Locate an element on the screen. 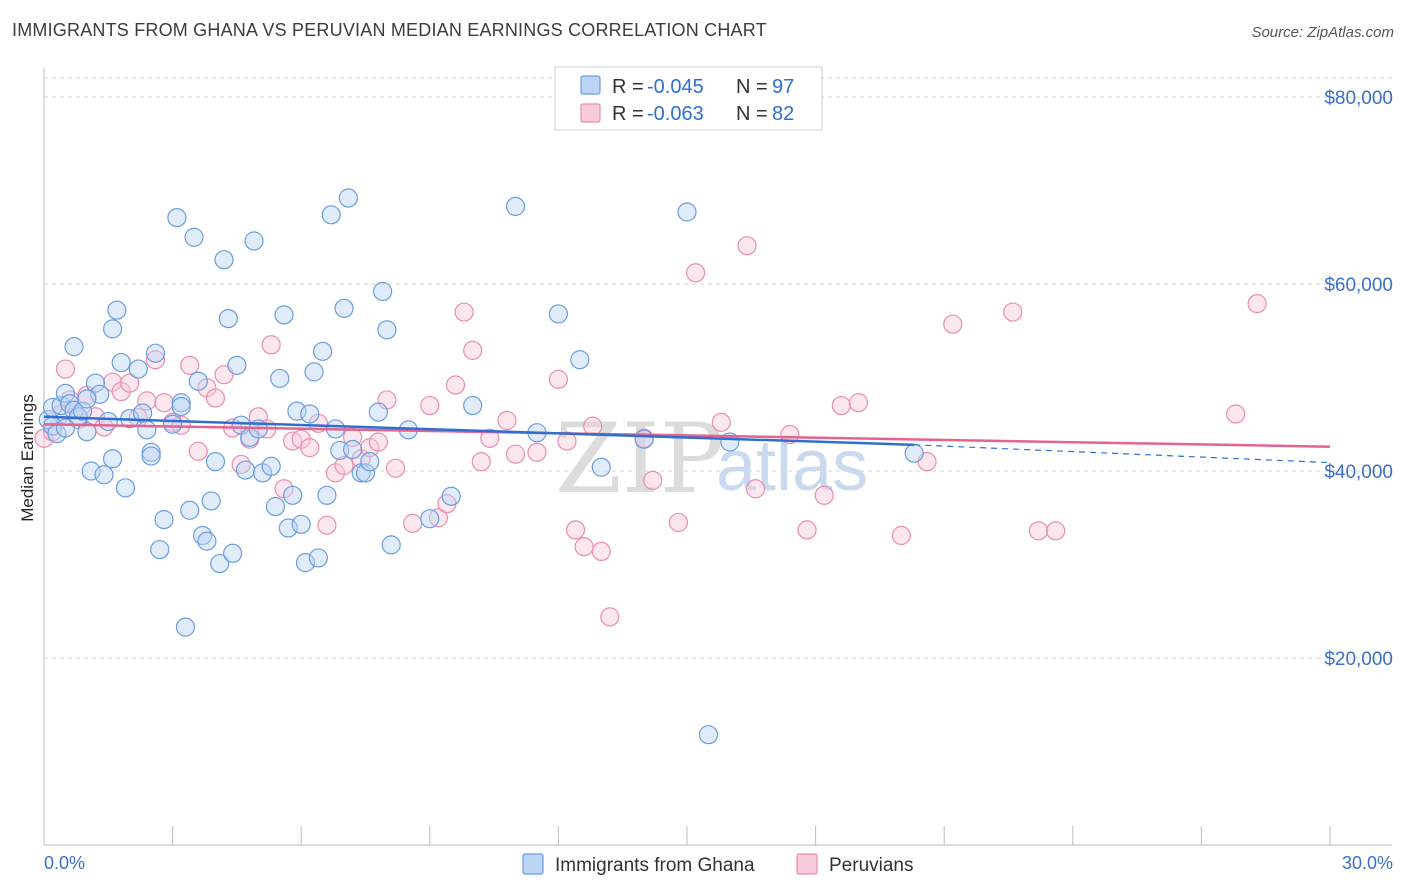  legend-r-label-peruvians: R = is located at coordinates (628, 114).